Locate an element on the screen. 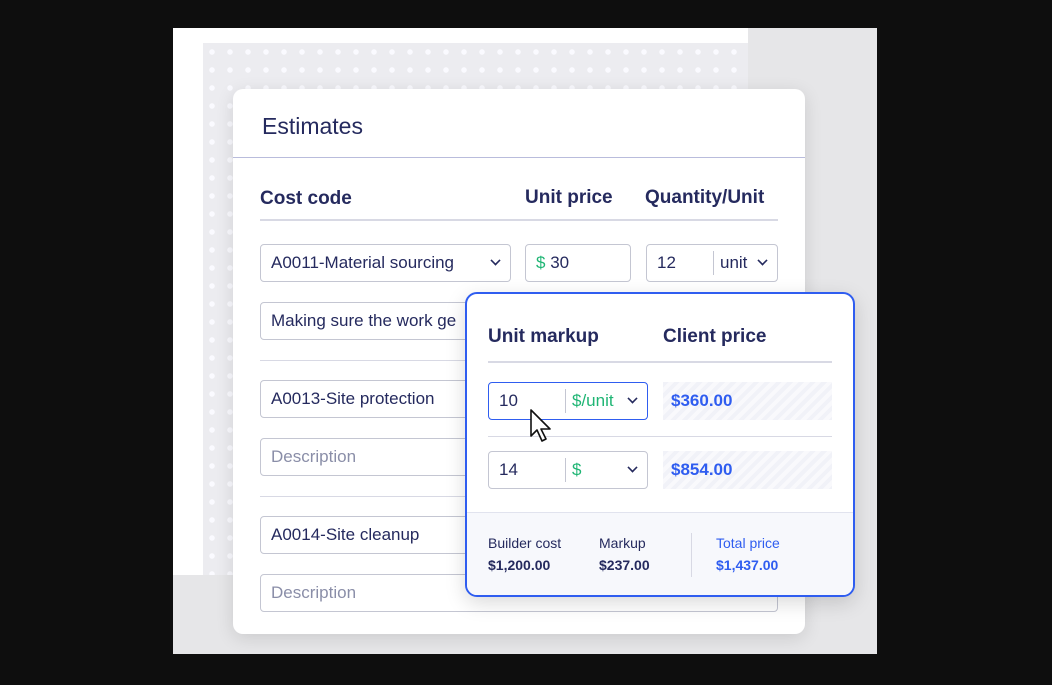 This screenshot has height=685, width=1052. markup-input: 14 $ is located at coordinates (568, 470).